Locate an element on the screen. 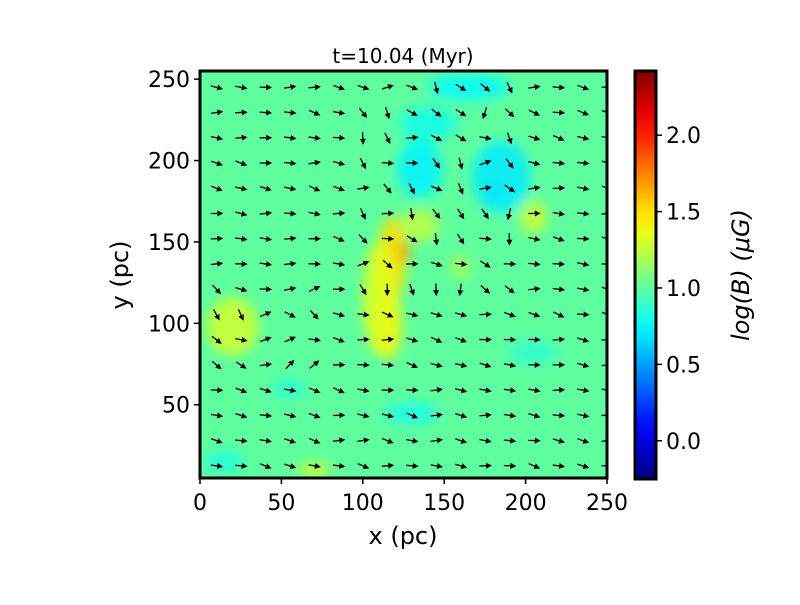  x-axis-ticks: 0 50 100 150 200 250 is located at coordinates (410, 497).